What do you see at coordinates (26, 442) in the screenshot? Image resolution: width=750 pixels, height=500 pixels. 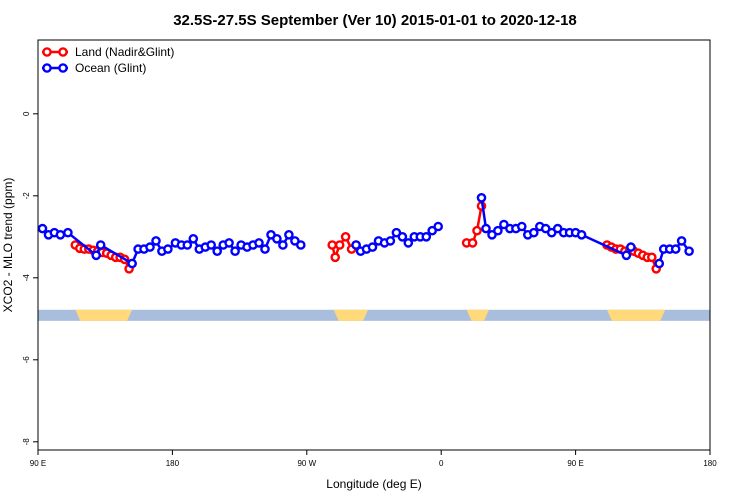 I see `y-tick-label: -8` at bounding box center [26, 442].